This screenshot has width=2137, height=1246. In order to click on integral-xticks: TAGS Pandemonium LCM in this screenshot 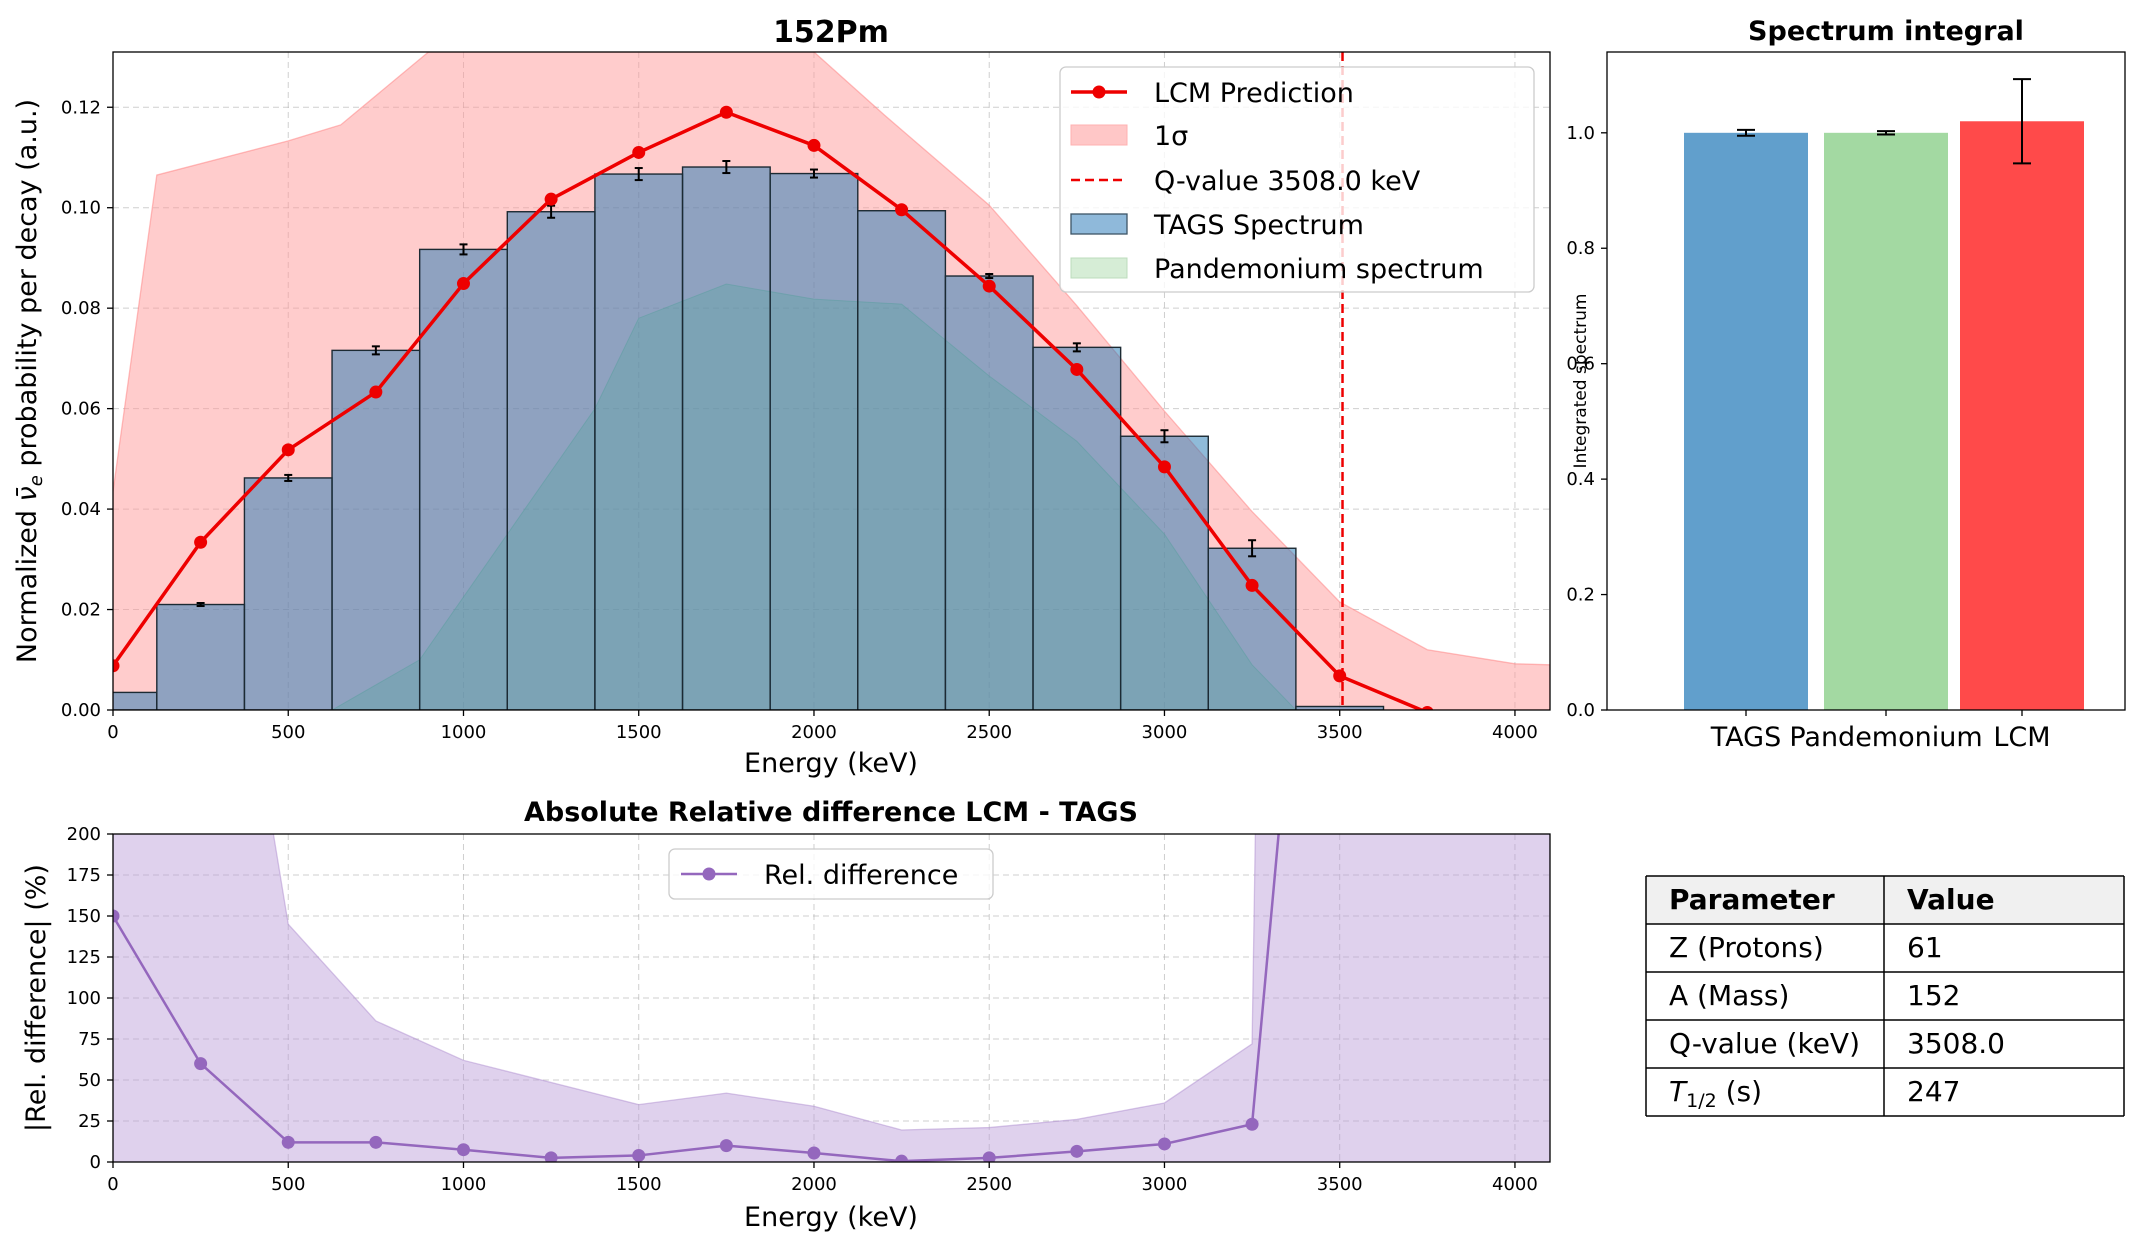, I will do `click(1880, 731)`.